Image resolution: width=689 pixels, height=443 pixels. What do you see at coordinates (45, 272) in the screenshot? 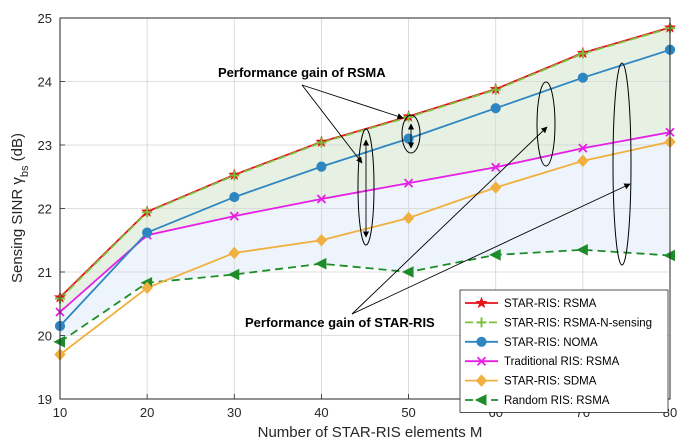
I see `y-tick-label: 21` at bounding box center [45, 272].